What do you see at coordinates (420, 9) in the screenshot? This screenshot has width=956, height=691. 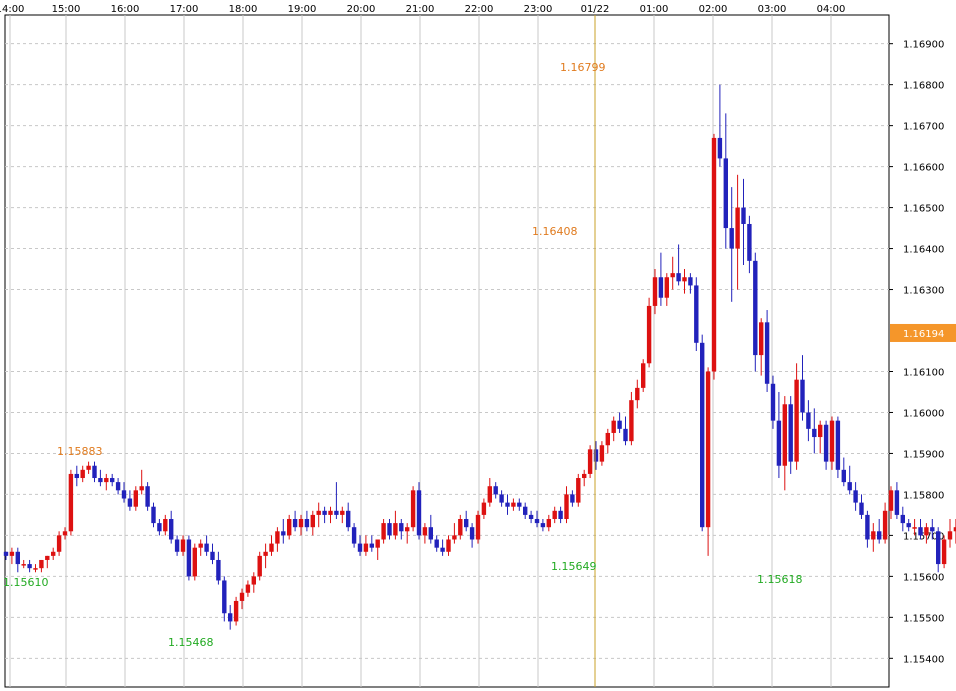 I see `x-tick-label: 21:00` at bounding box center [420, 9].